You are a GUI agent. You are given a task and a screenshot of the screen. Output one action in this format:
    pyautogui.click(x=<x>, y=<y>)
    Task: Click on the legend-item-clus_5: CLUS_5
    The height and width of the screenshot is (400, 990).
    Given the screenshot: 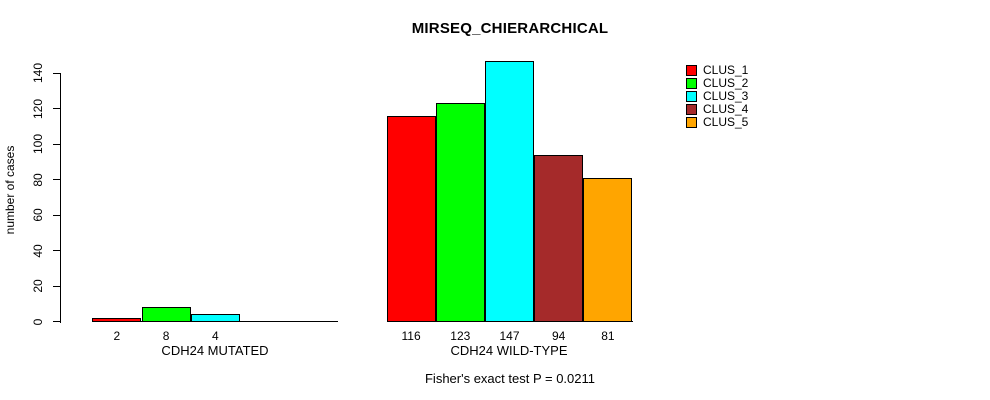 What is the action you would take?
    pyautogui.click(x=717, y=122)
    